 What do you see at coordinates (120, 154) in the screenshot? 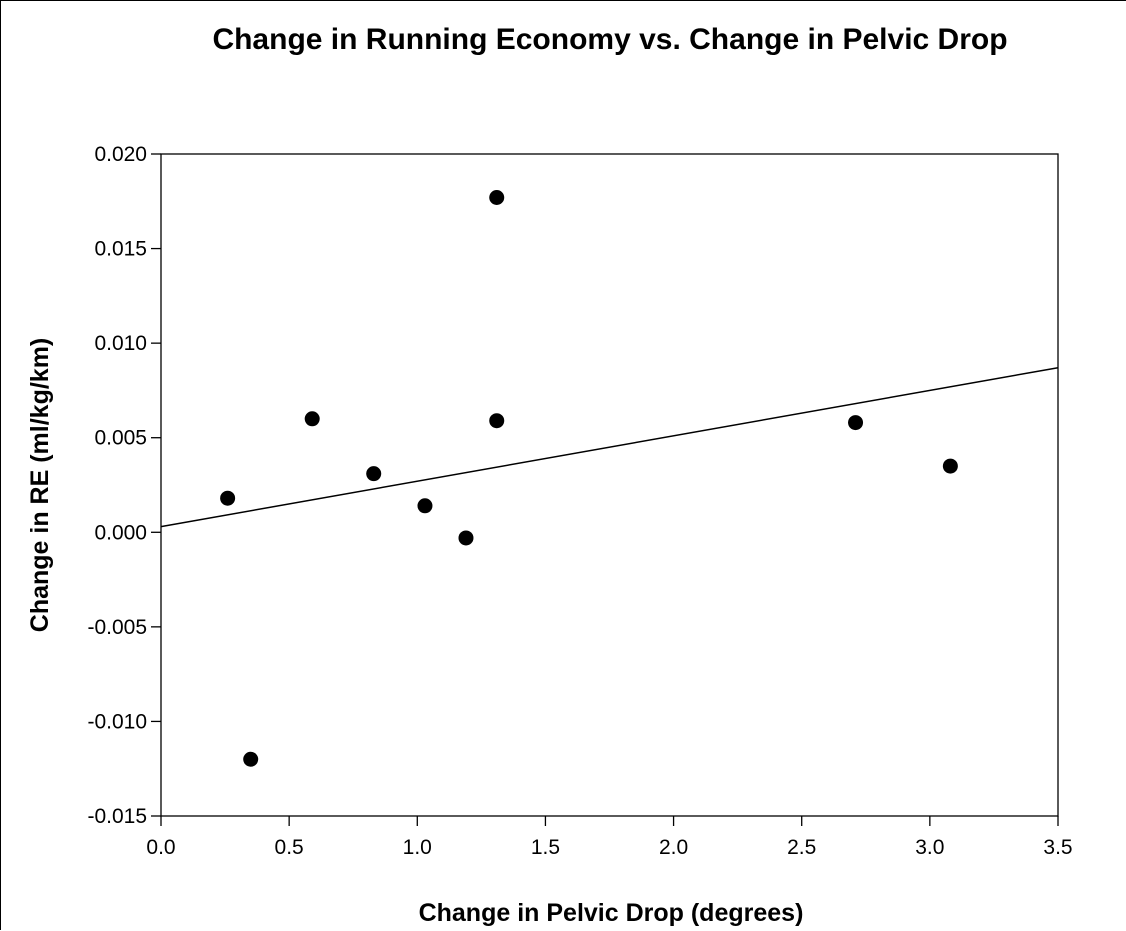
I see `y-tick-label: 0.020` at bounding box center [120, 154].